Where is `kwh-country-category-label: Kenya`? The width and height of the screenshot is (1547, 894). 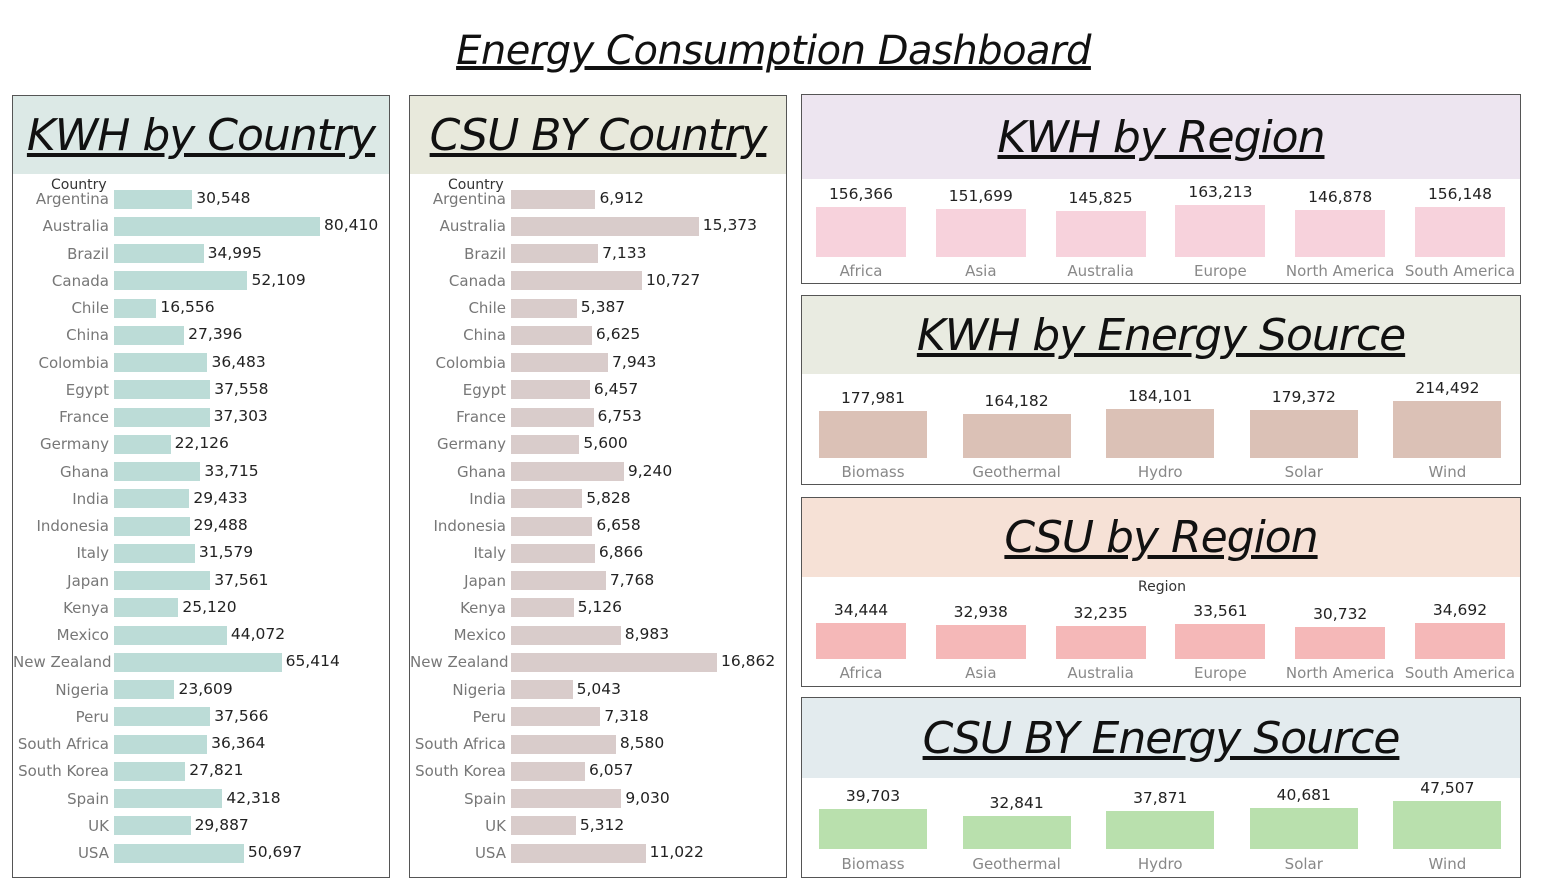 kwh-country-category-label: Kenya is located at coordinates (86, 607).